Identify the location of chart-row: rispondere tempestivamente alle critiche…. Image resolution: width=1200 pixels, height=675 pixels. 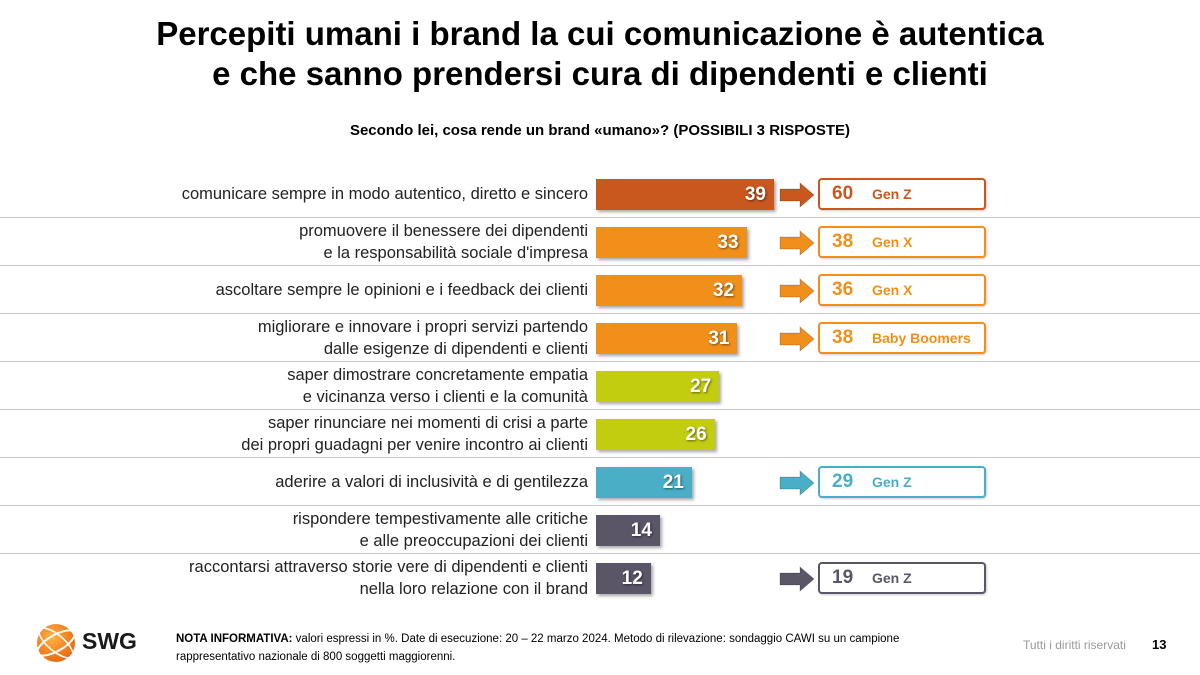
(600, 530).